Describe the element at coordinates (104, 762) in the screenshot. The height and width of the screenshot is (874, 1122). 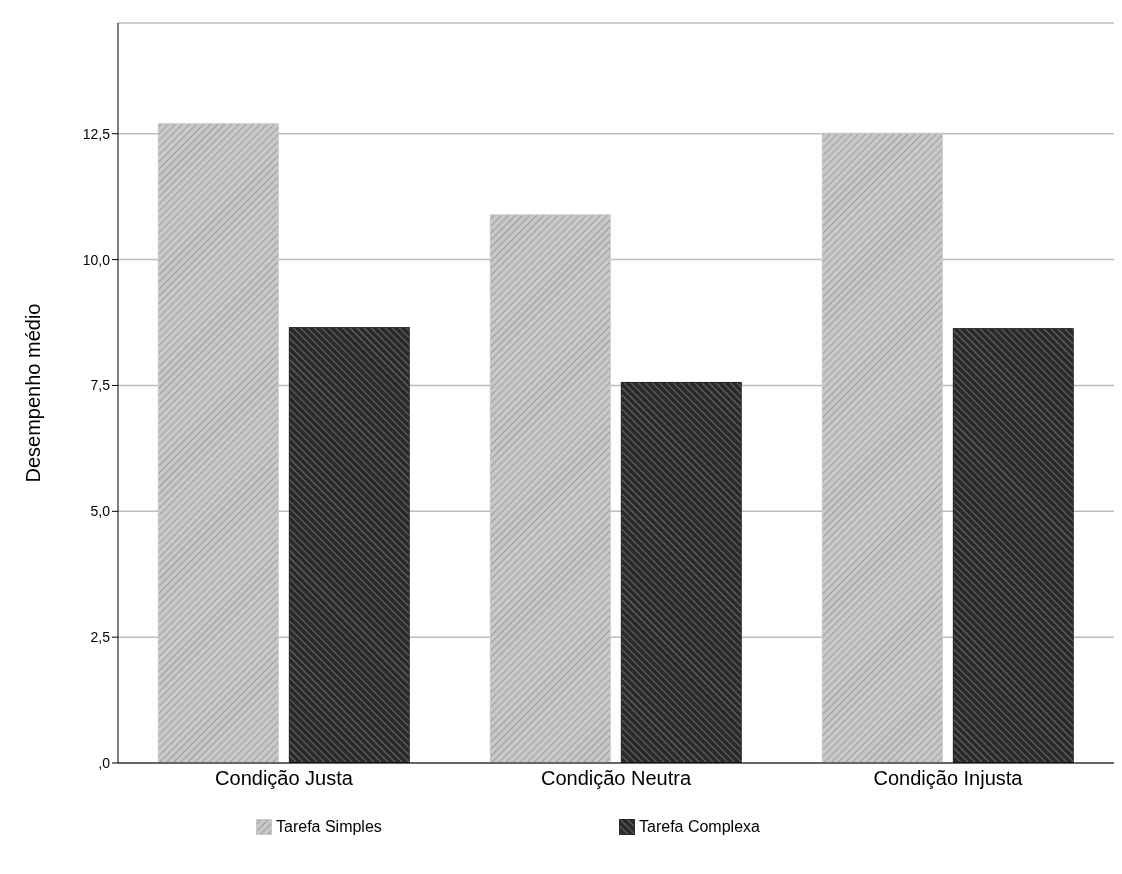
I see `y-tick-label: ,0` at that location.